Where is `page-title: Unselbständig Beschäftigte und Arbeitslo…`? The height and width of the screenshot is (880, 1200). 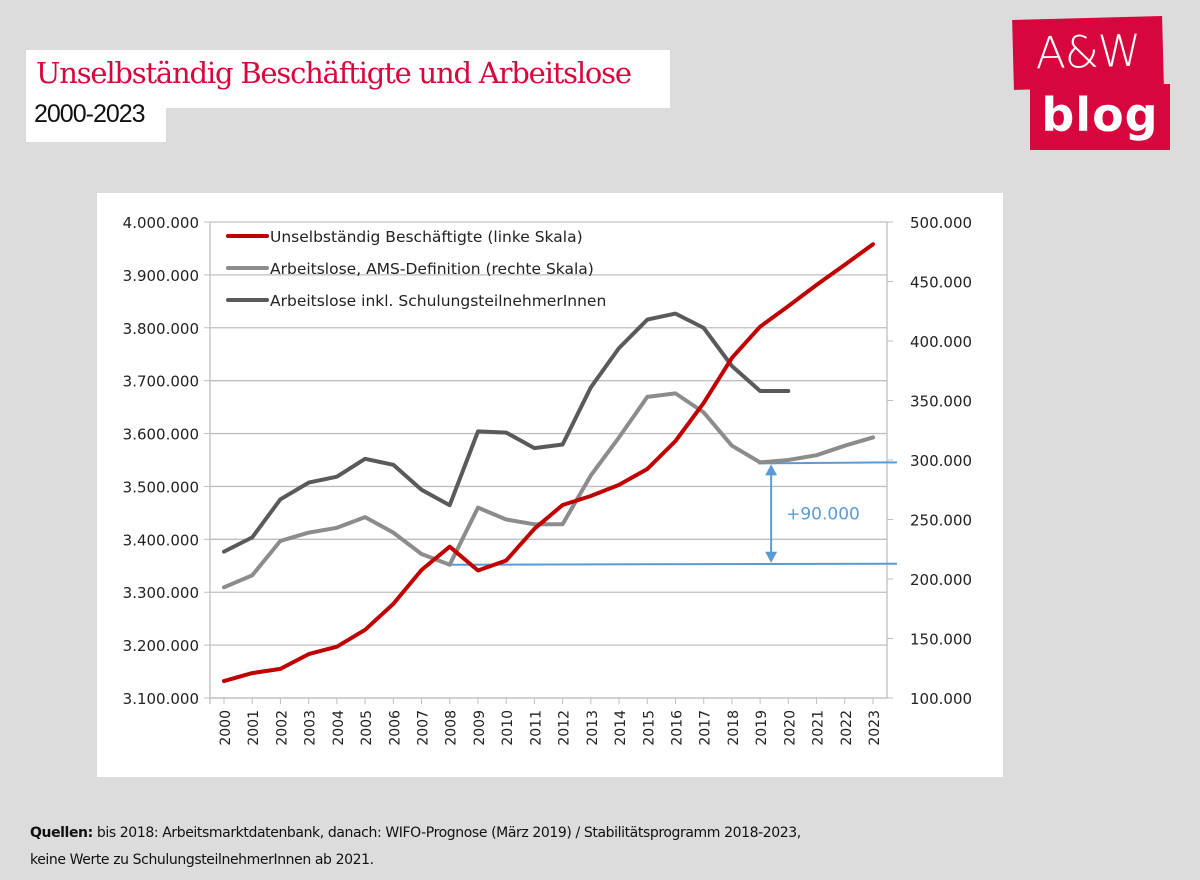 page-title: Unselbständig Beschäftigte und Arbeitslo… is located at coordinates (334, 73).